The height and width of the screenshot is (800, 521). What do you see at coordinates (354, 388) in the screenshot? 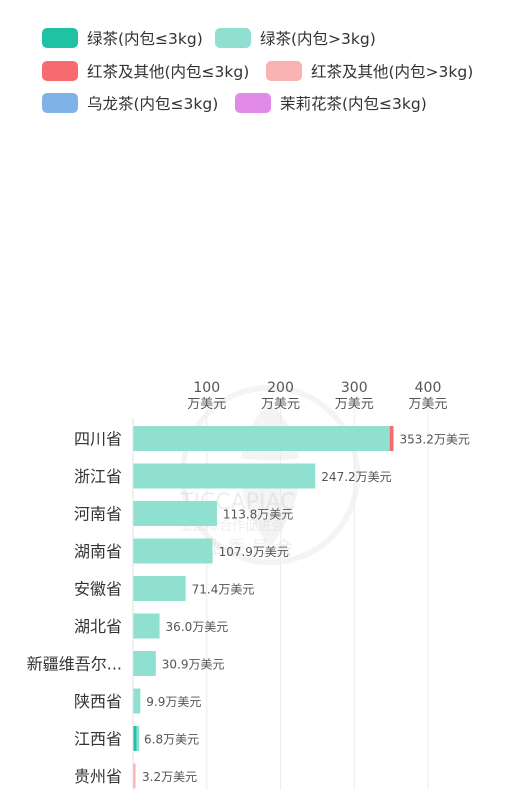
I see `x-tick-label: 300` at bounding box center [354, 388].